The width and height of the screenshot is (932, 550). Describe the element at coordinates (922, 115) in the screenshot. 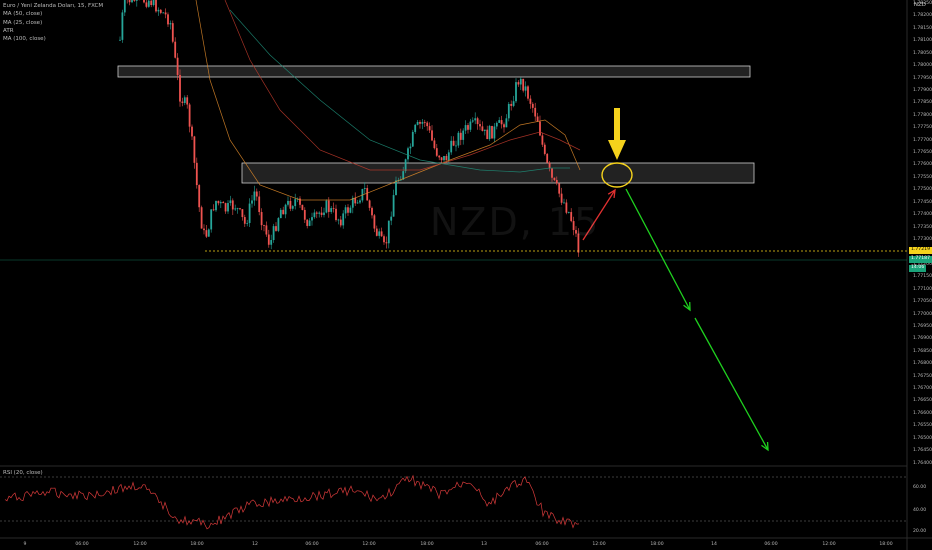

I see `price-axis-label: 1.77800` at that location.